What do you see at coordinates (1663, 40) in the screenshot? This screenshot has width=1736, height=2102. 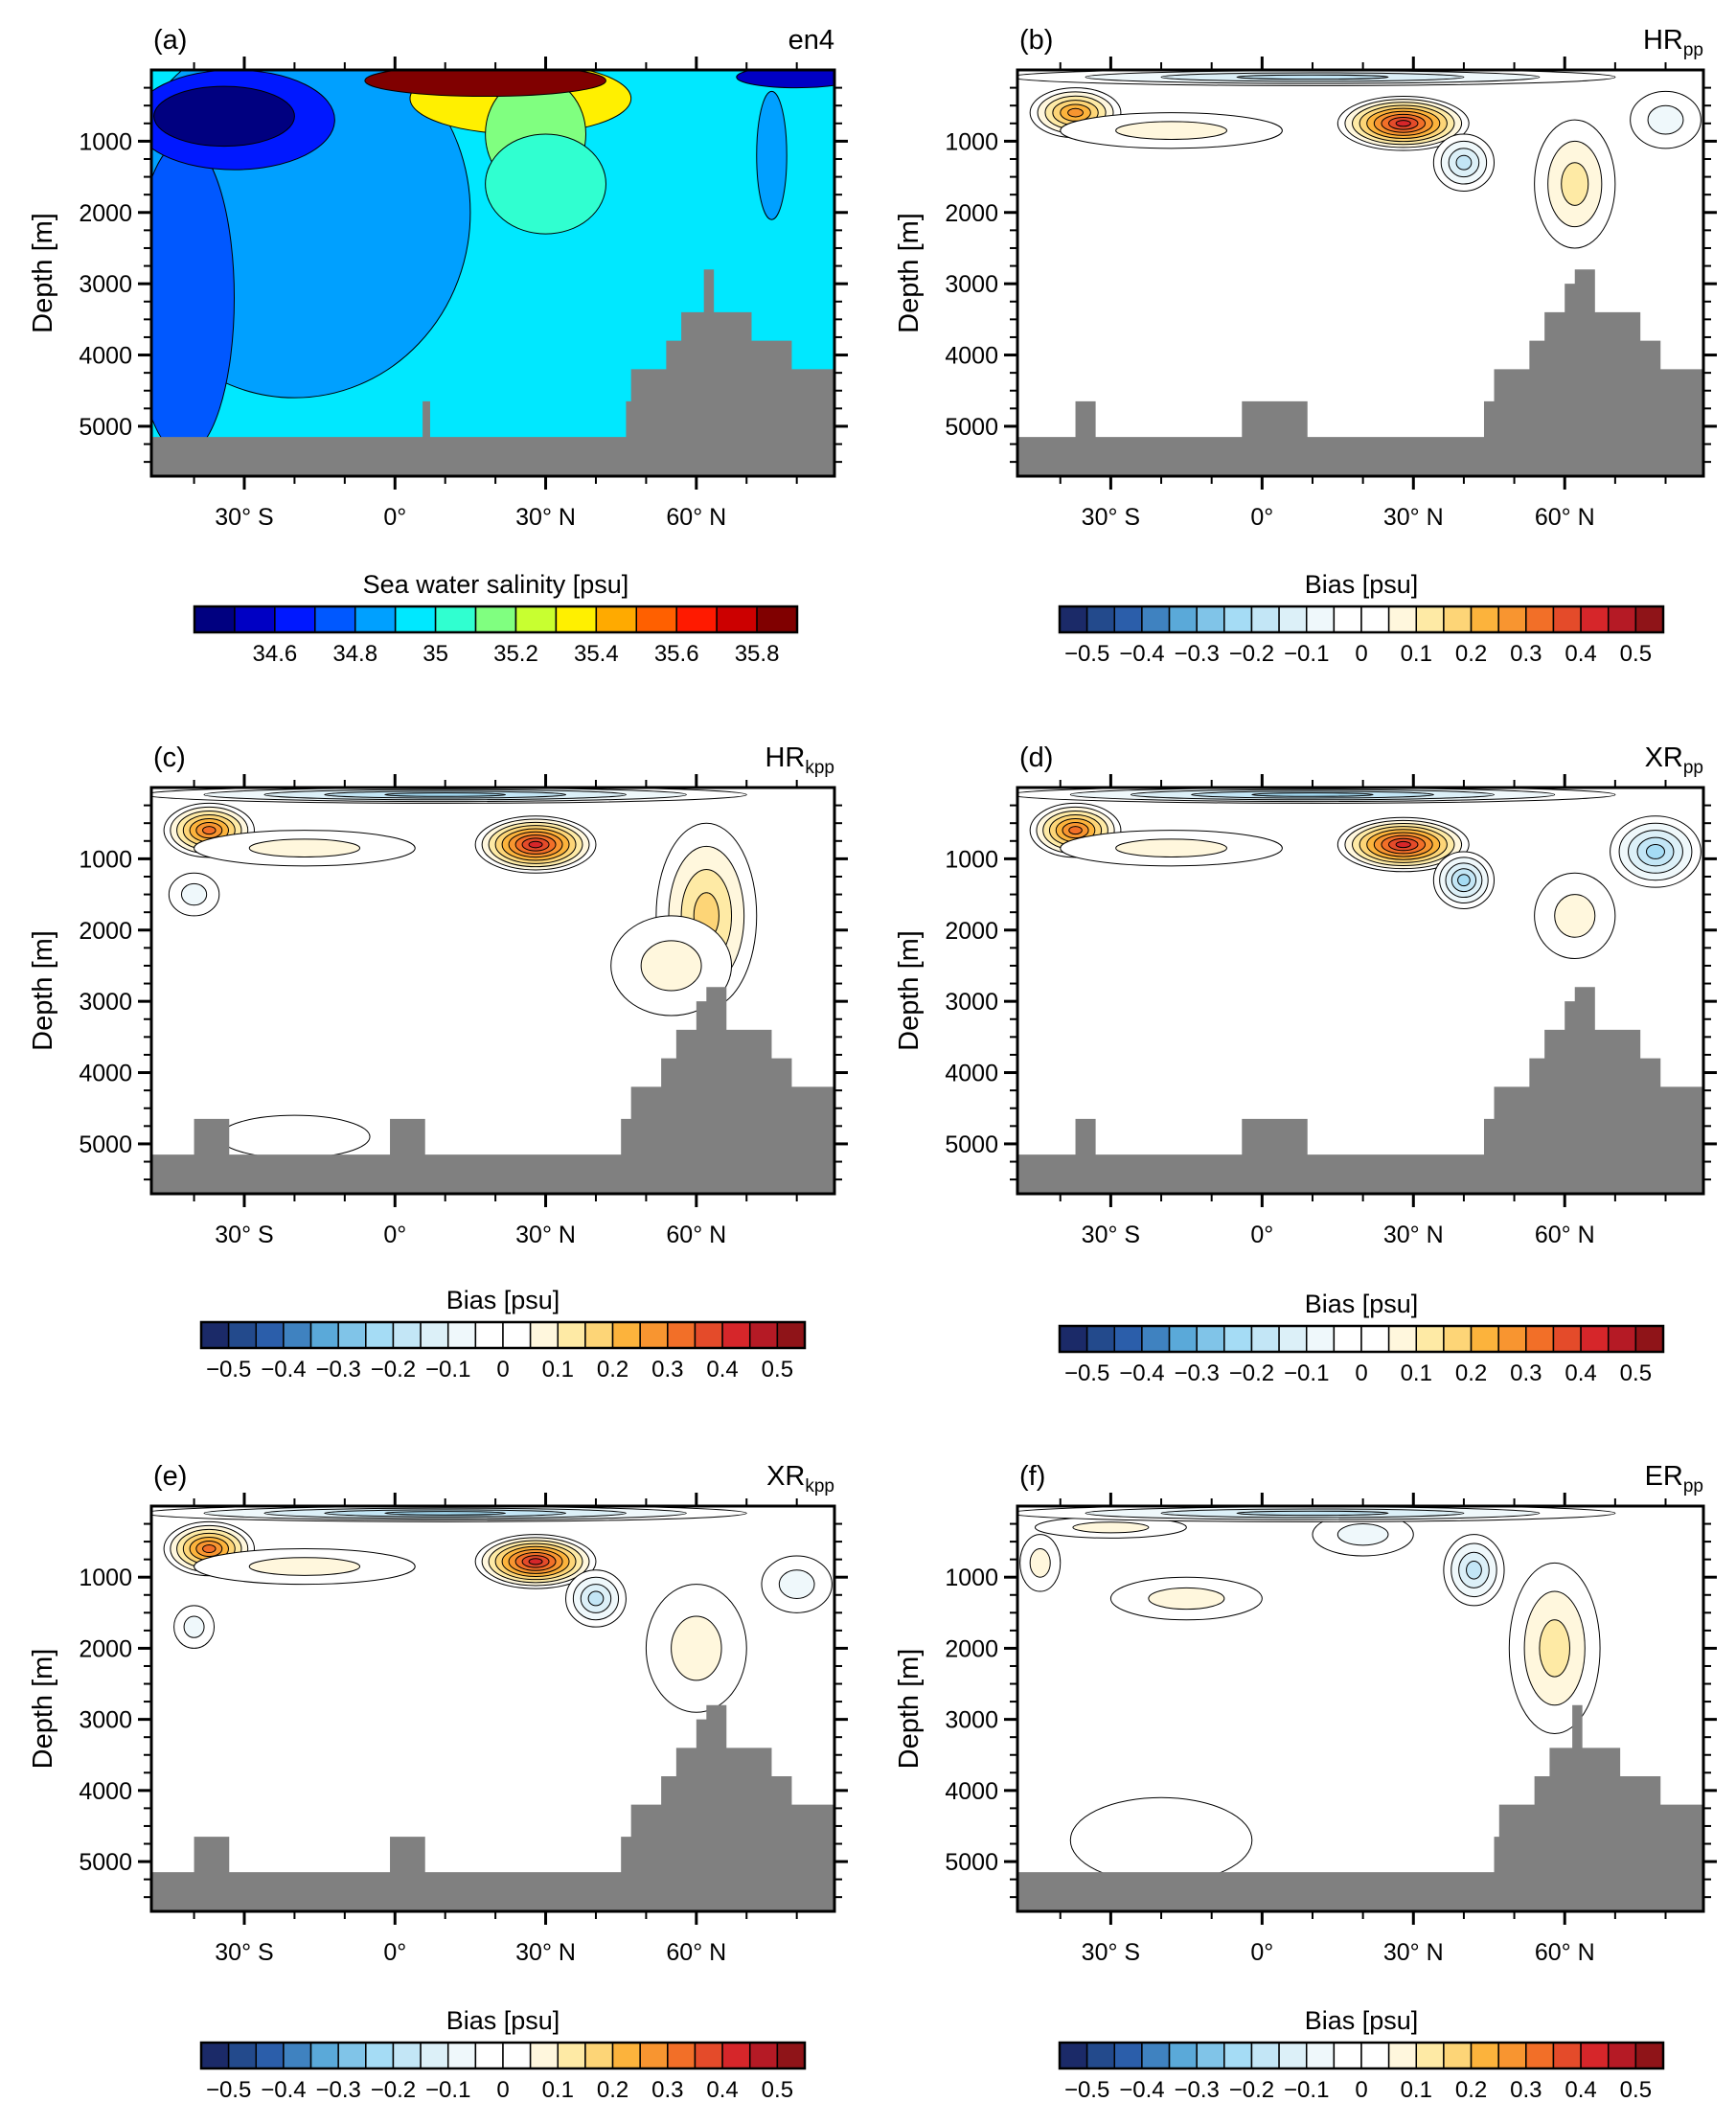 I see `panel-title-main: HR` at bounding box center [1663, 40].